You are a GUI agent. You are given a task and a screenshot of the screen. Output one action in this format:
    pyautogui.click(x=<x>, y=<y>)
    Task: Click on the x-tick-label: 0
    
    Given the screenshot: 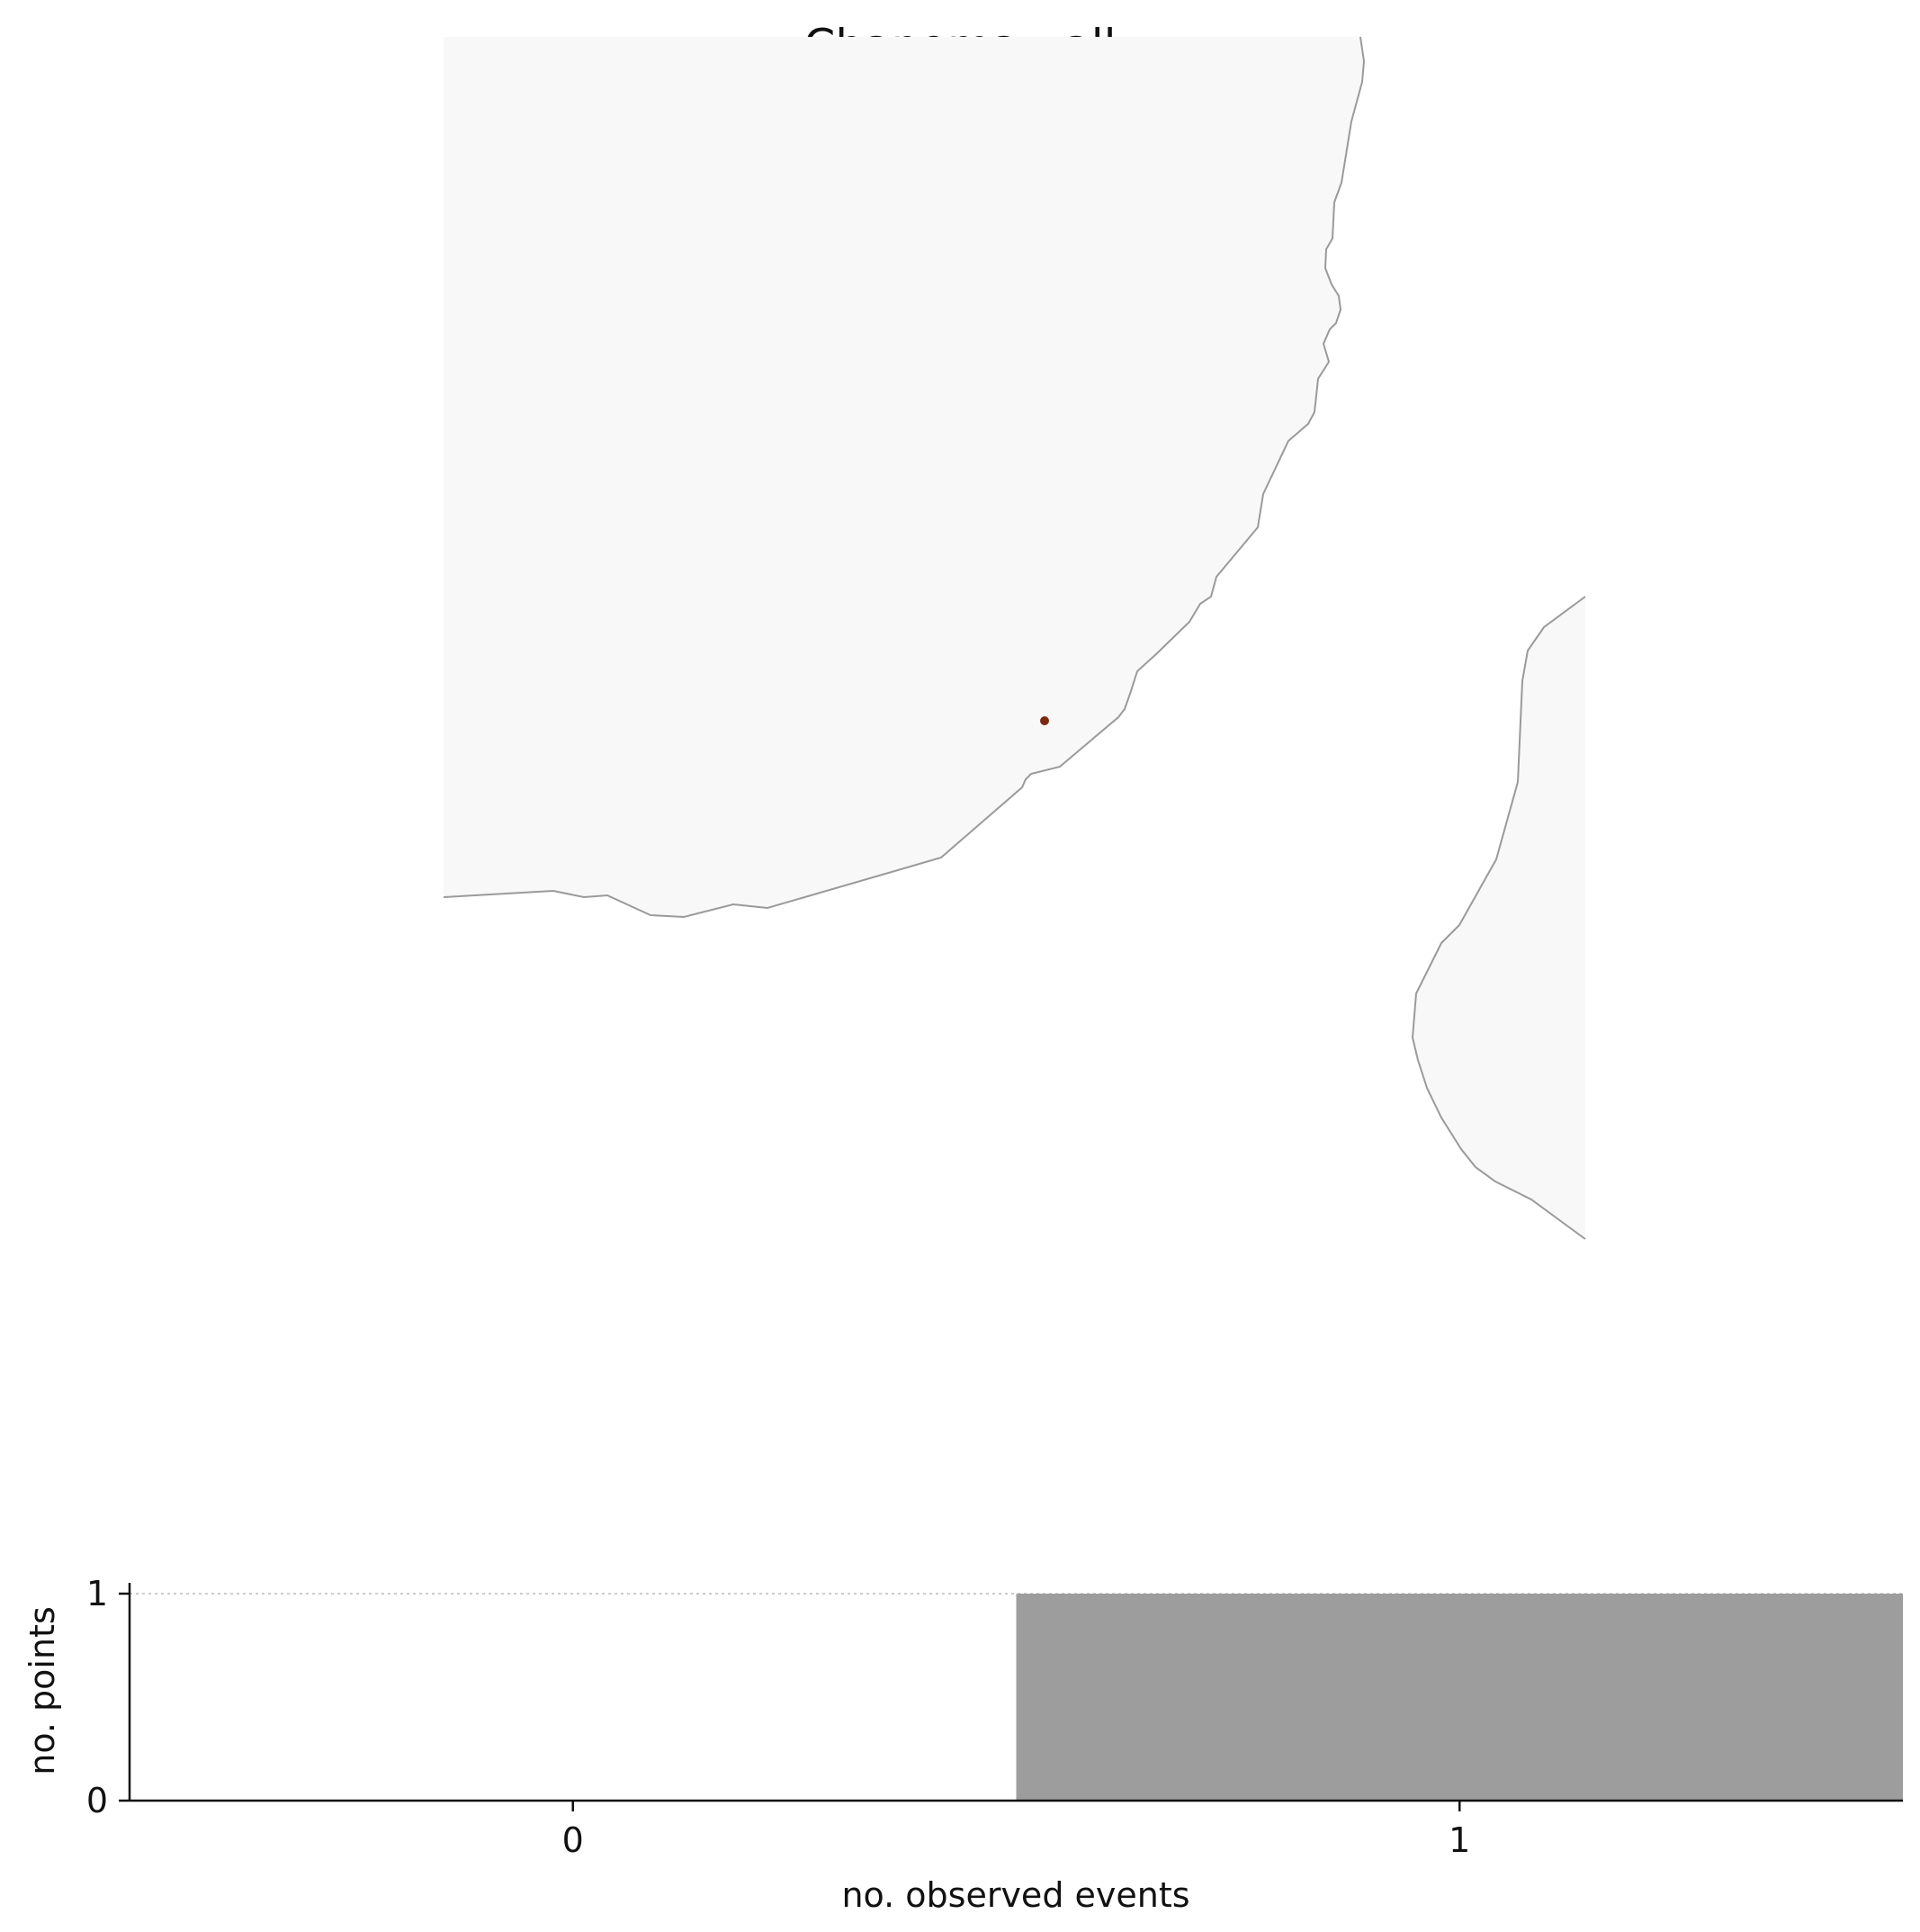 What is the action you would take?
    pyautogui.click(x=573, y=1840)
    